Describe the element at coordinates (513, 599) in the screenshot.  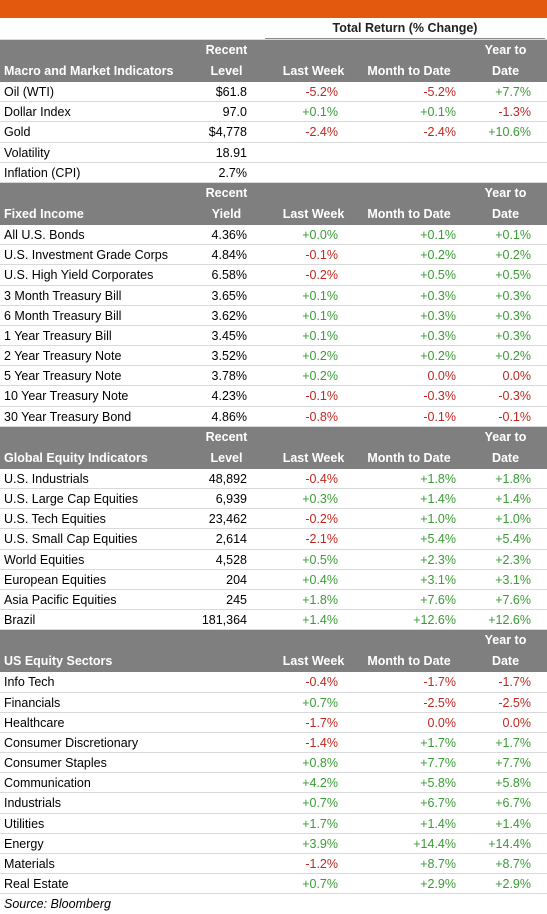
I see `row-year-to-date: +7.6%` at that location.